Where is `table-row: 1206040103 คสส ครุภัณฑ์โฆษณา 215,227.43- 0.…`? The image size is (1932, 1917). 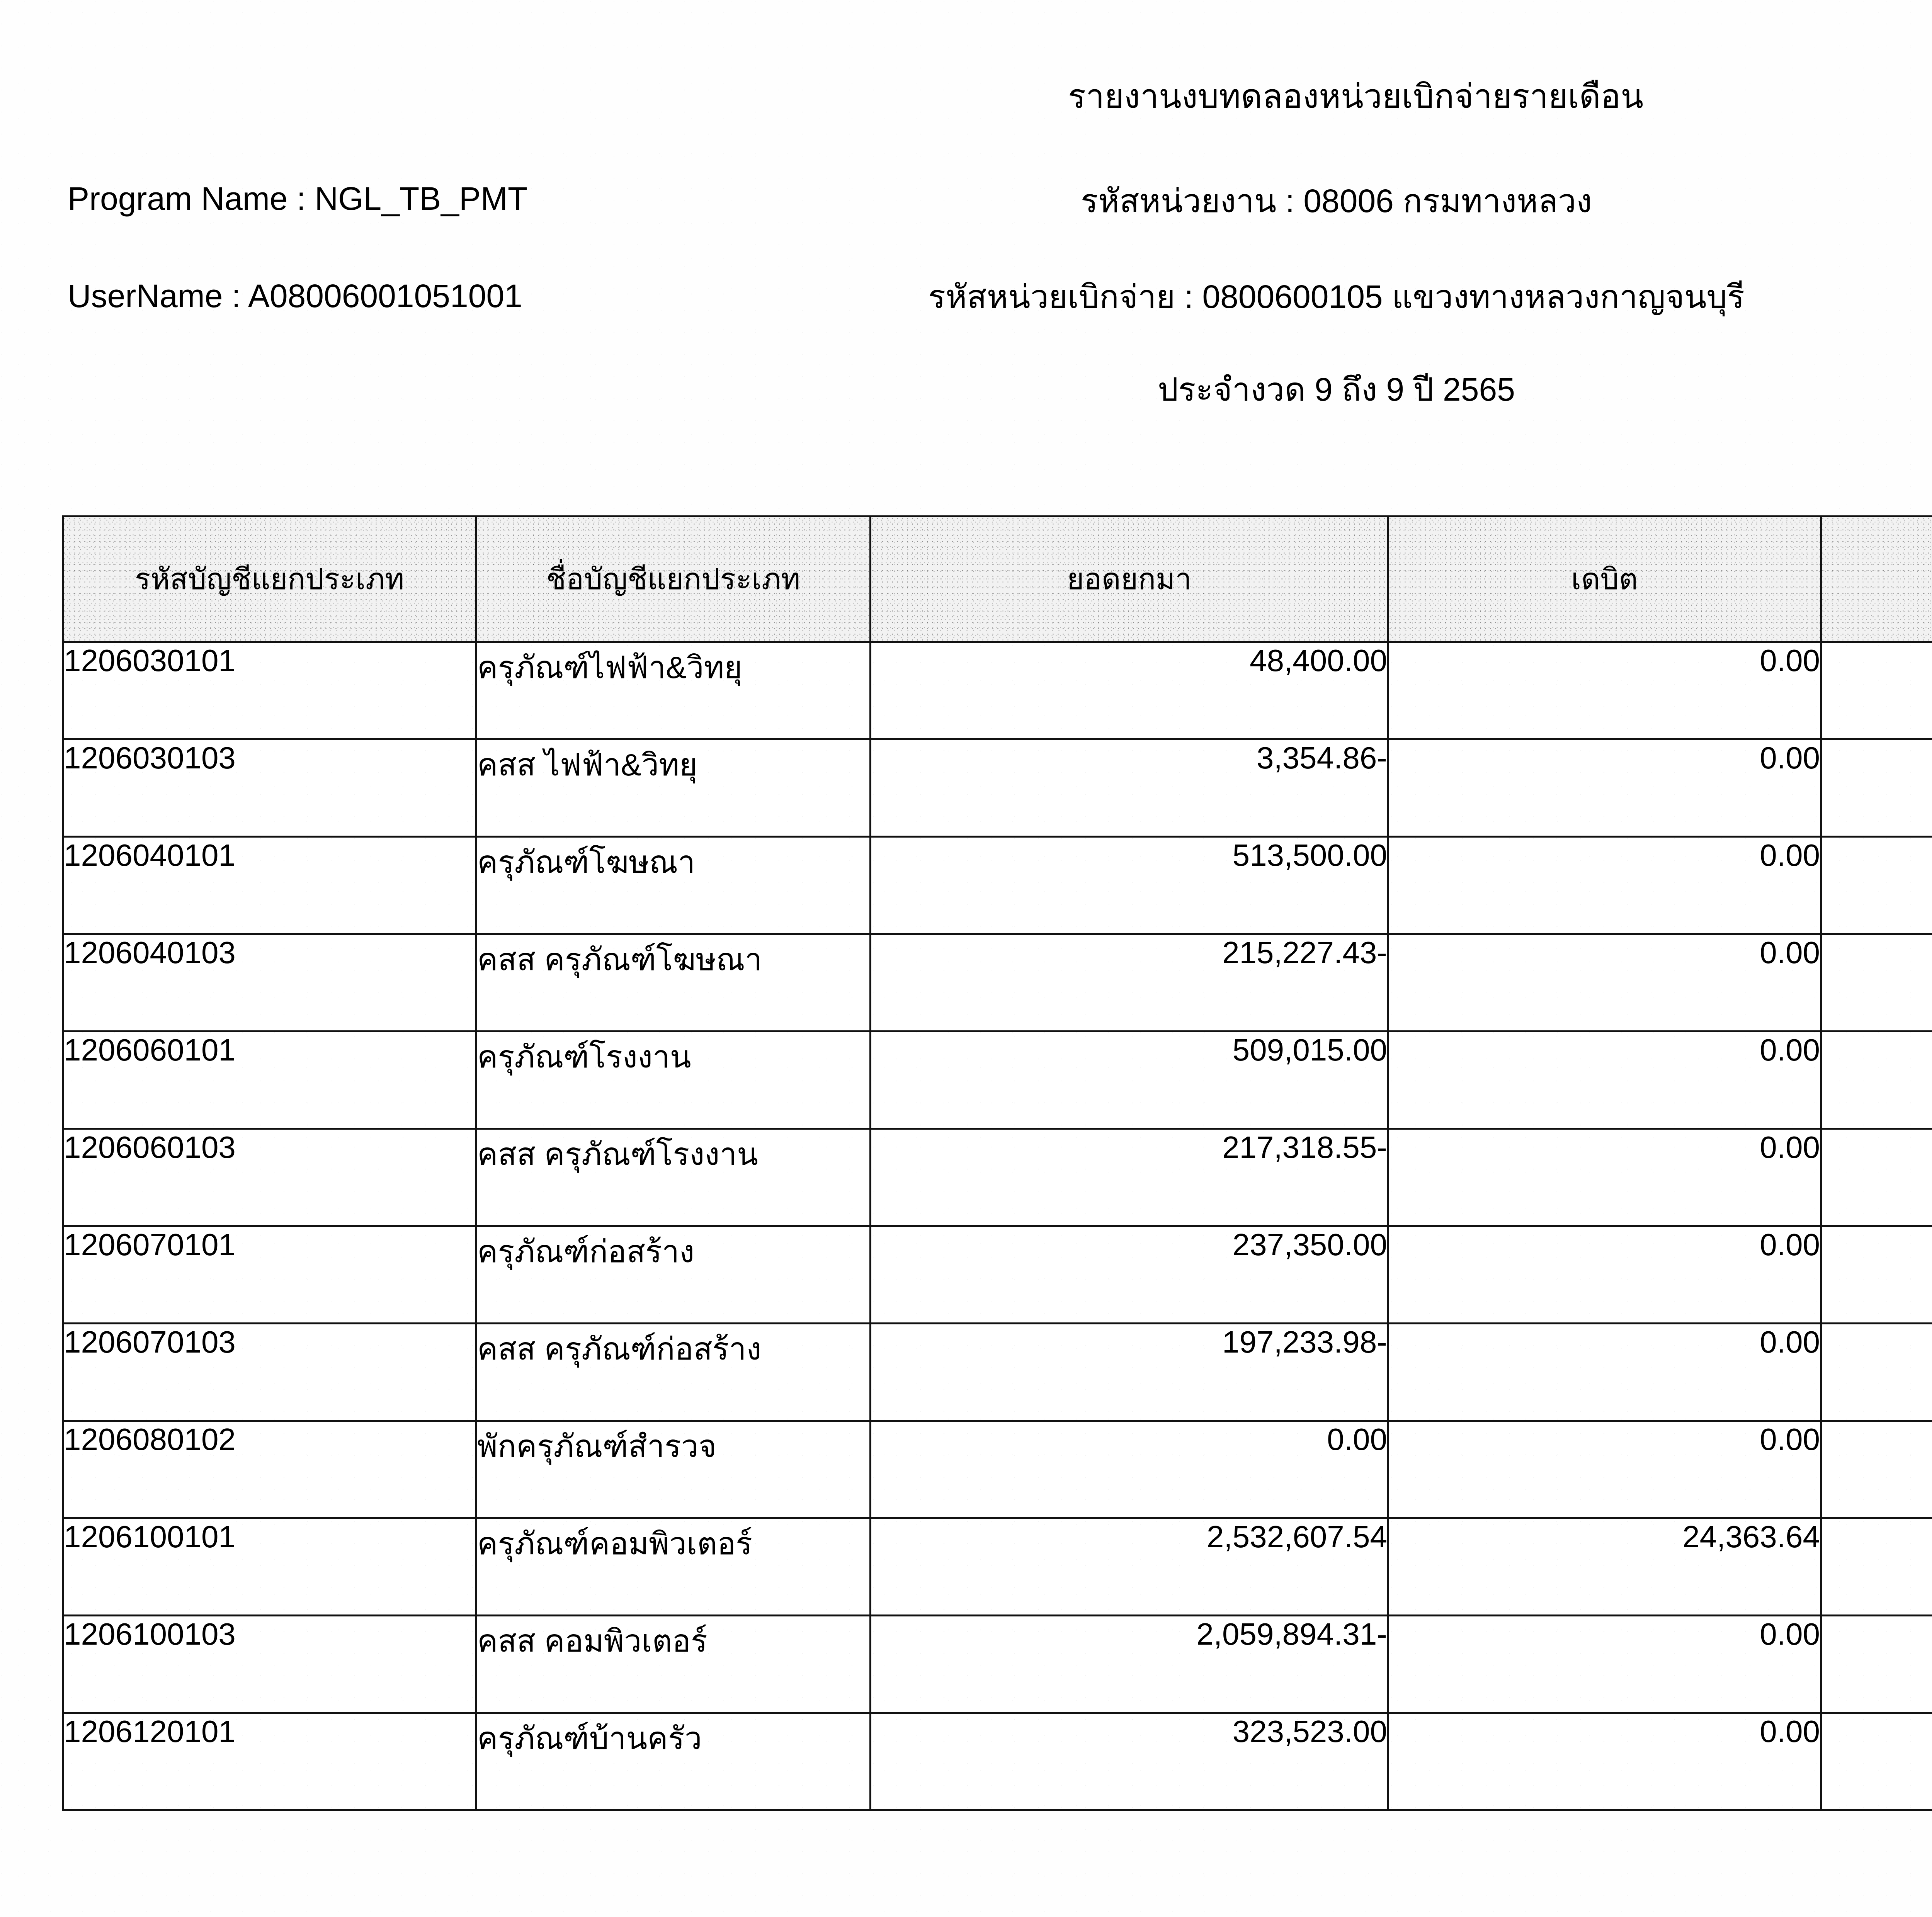 table-row: 1206040103 คสส ครุภัณฑ์โฆษณา 215,227.43- 0.… is located at coordinates (997, 982).